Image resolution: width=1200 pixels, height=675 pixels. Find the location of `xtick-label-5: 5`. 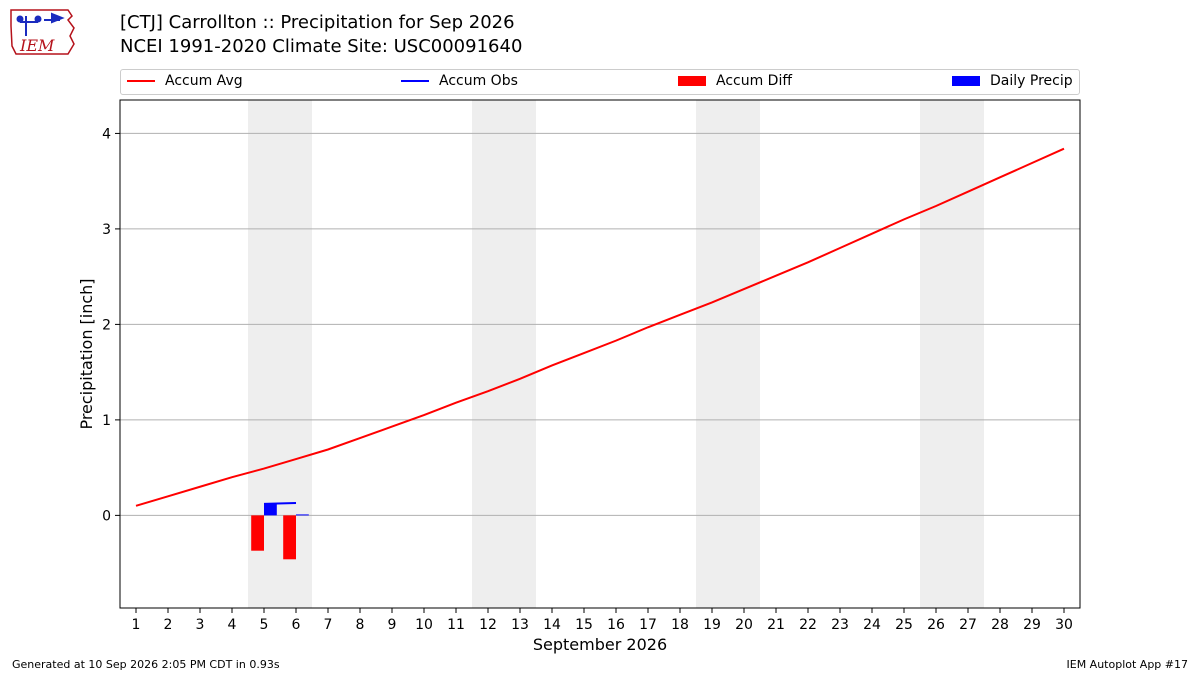

xtick-label-5: 5 is located at coordinates (264, 625).